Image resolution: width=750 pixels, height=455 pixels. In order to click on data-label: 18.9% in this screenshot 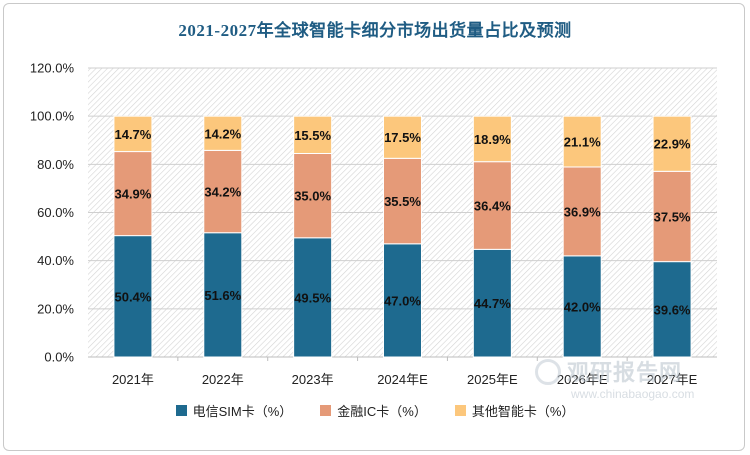, I will do `click(492, 139)`.